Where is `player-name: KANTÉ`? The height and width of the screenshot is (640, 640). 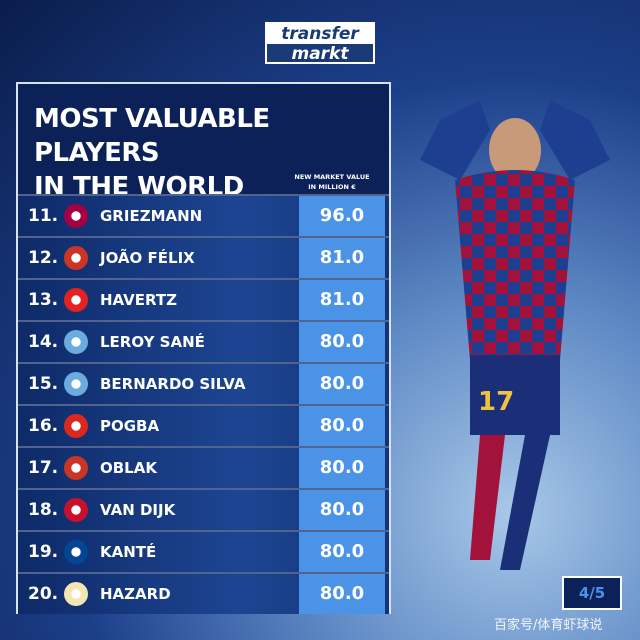
player-name: KANTÉ is located at coordinates (128, 552).